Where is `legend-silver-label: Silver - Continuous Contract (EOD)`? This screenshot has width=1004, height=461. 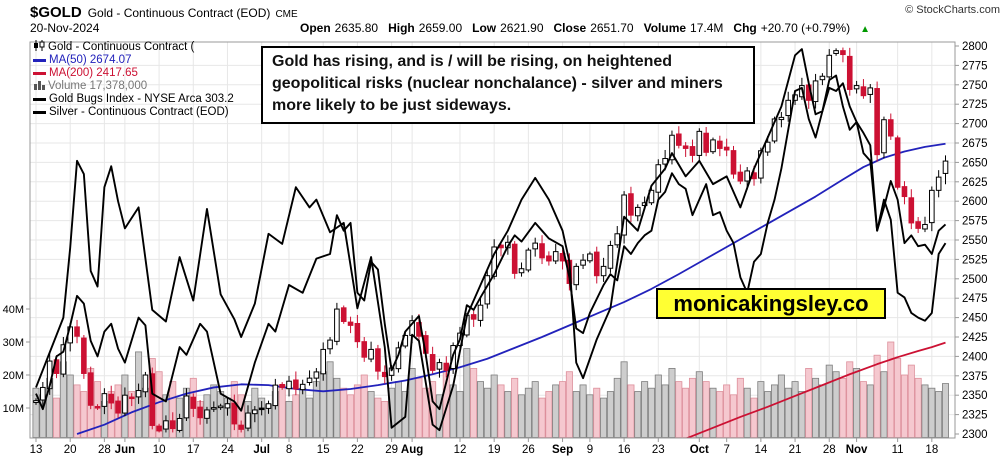
legend-silver-label: Silver - Continuous Contract (EOD) is located at coordinates (139, 112).